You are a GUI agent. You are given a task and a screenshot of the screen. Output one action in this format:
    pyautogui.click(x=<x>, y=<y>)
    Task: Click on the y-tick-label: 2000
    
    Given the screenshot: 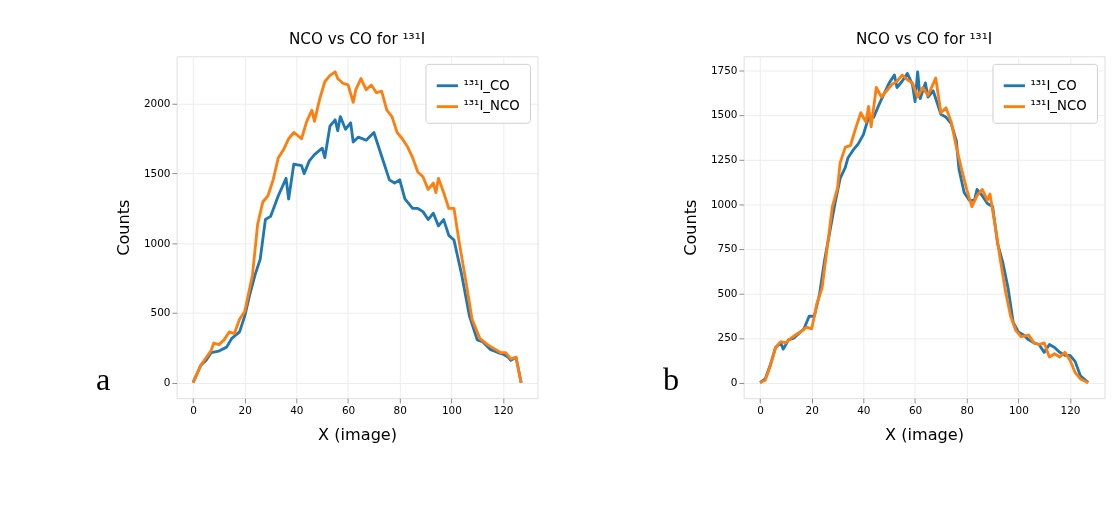 What is the action you would take?
    pyautogui.click(x=157, y=103)
    